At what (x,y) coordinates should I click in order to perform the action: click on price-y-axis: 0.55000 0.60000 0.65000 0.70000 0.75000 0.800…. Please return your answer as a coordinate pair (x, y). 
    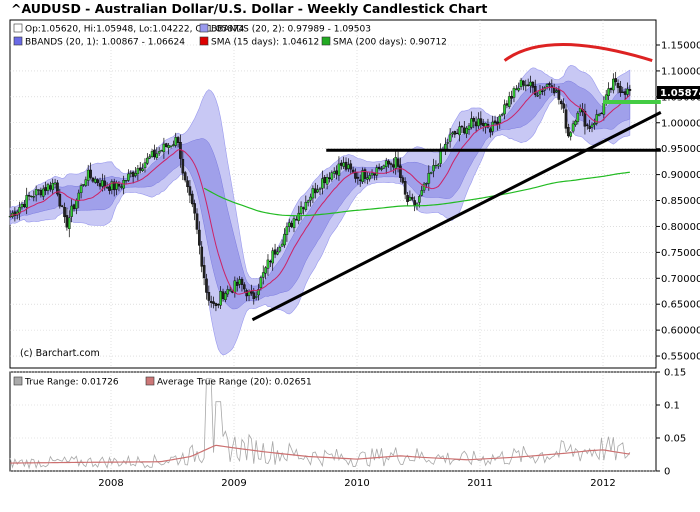
    Looking at the image, I should click on (678, 202).